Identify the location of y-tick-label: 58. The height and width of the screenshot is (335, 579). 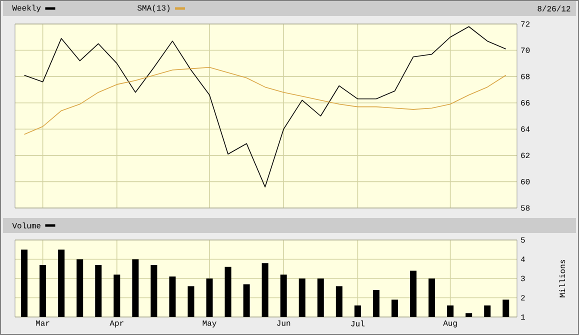
(525, 208).